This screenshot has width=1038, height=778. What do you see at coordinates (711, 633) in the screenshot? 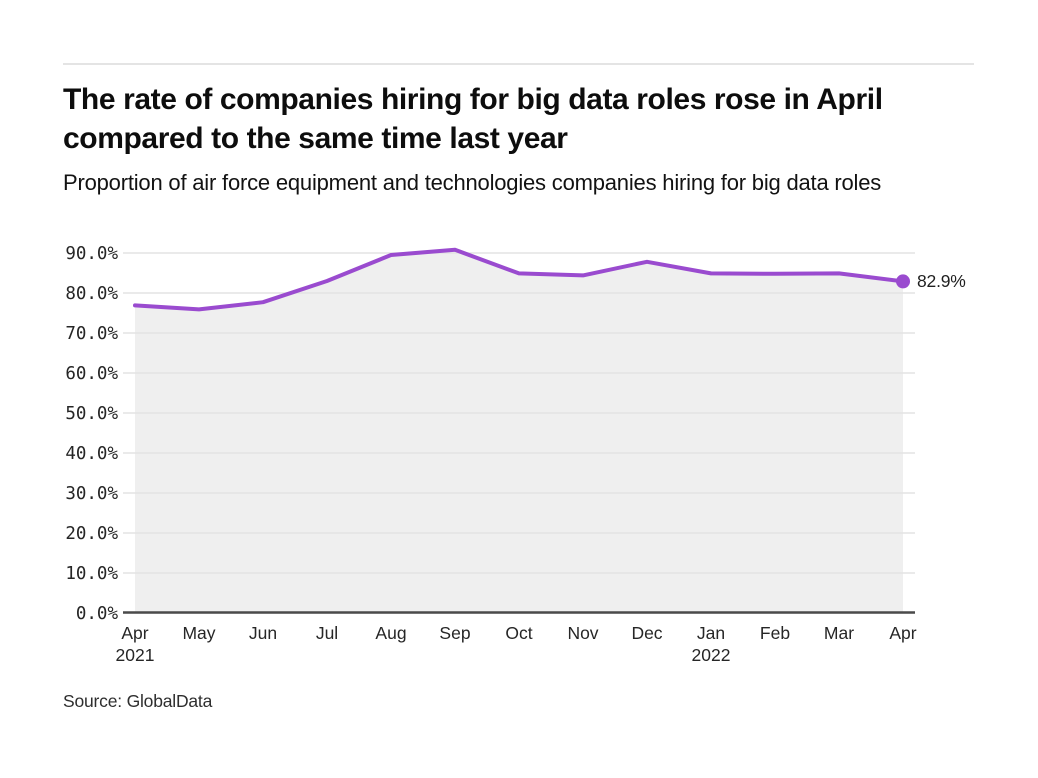
I see `x-axis-month-label: Jan` at bounding box center [711, 633].